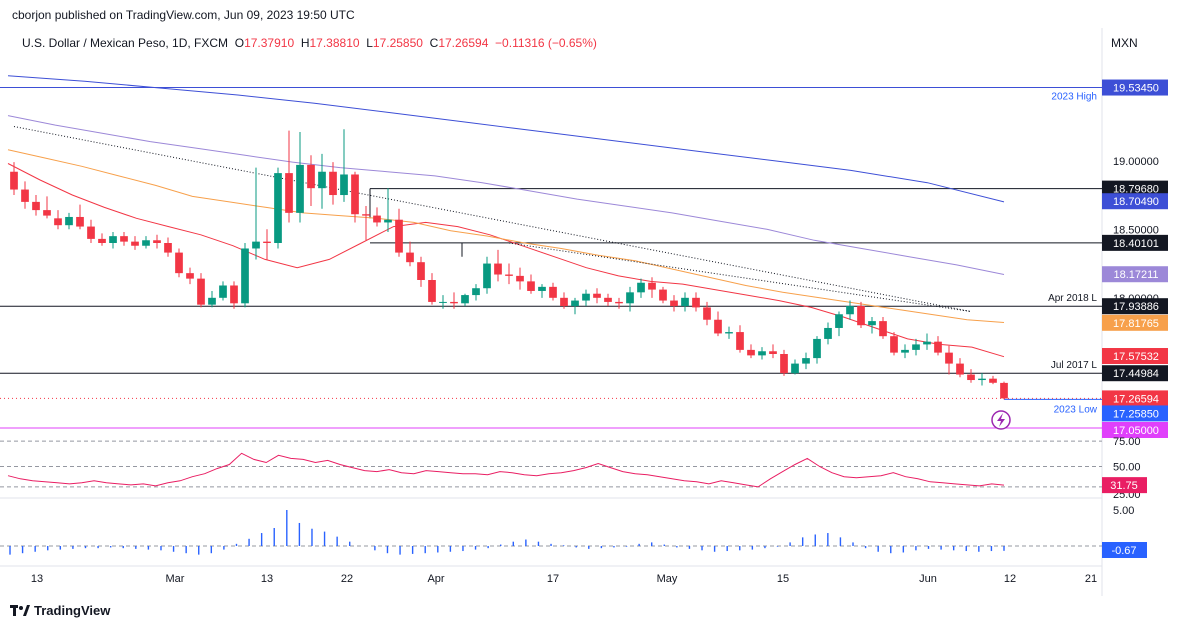  What do you see at coordinates (553, 579) in the screenshot?
I see `time-tick-label: 17` at bounding box center [553, 579].